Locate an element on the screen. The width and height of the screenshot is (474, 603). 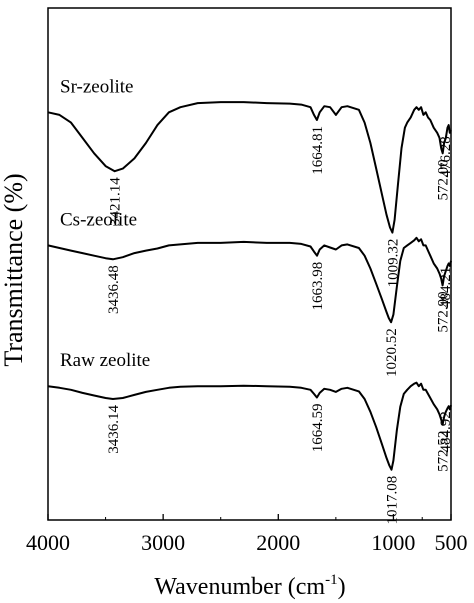
peak-label: 3436.48 is located at coordinates (114, 289).